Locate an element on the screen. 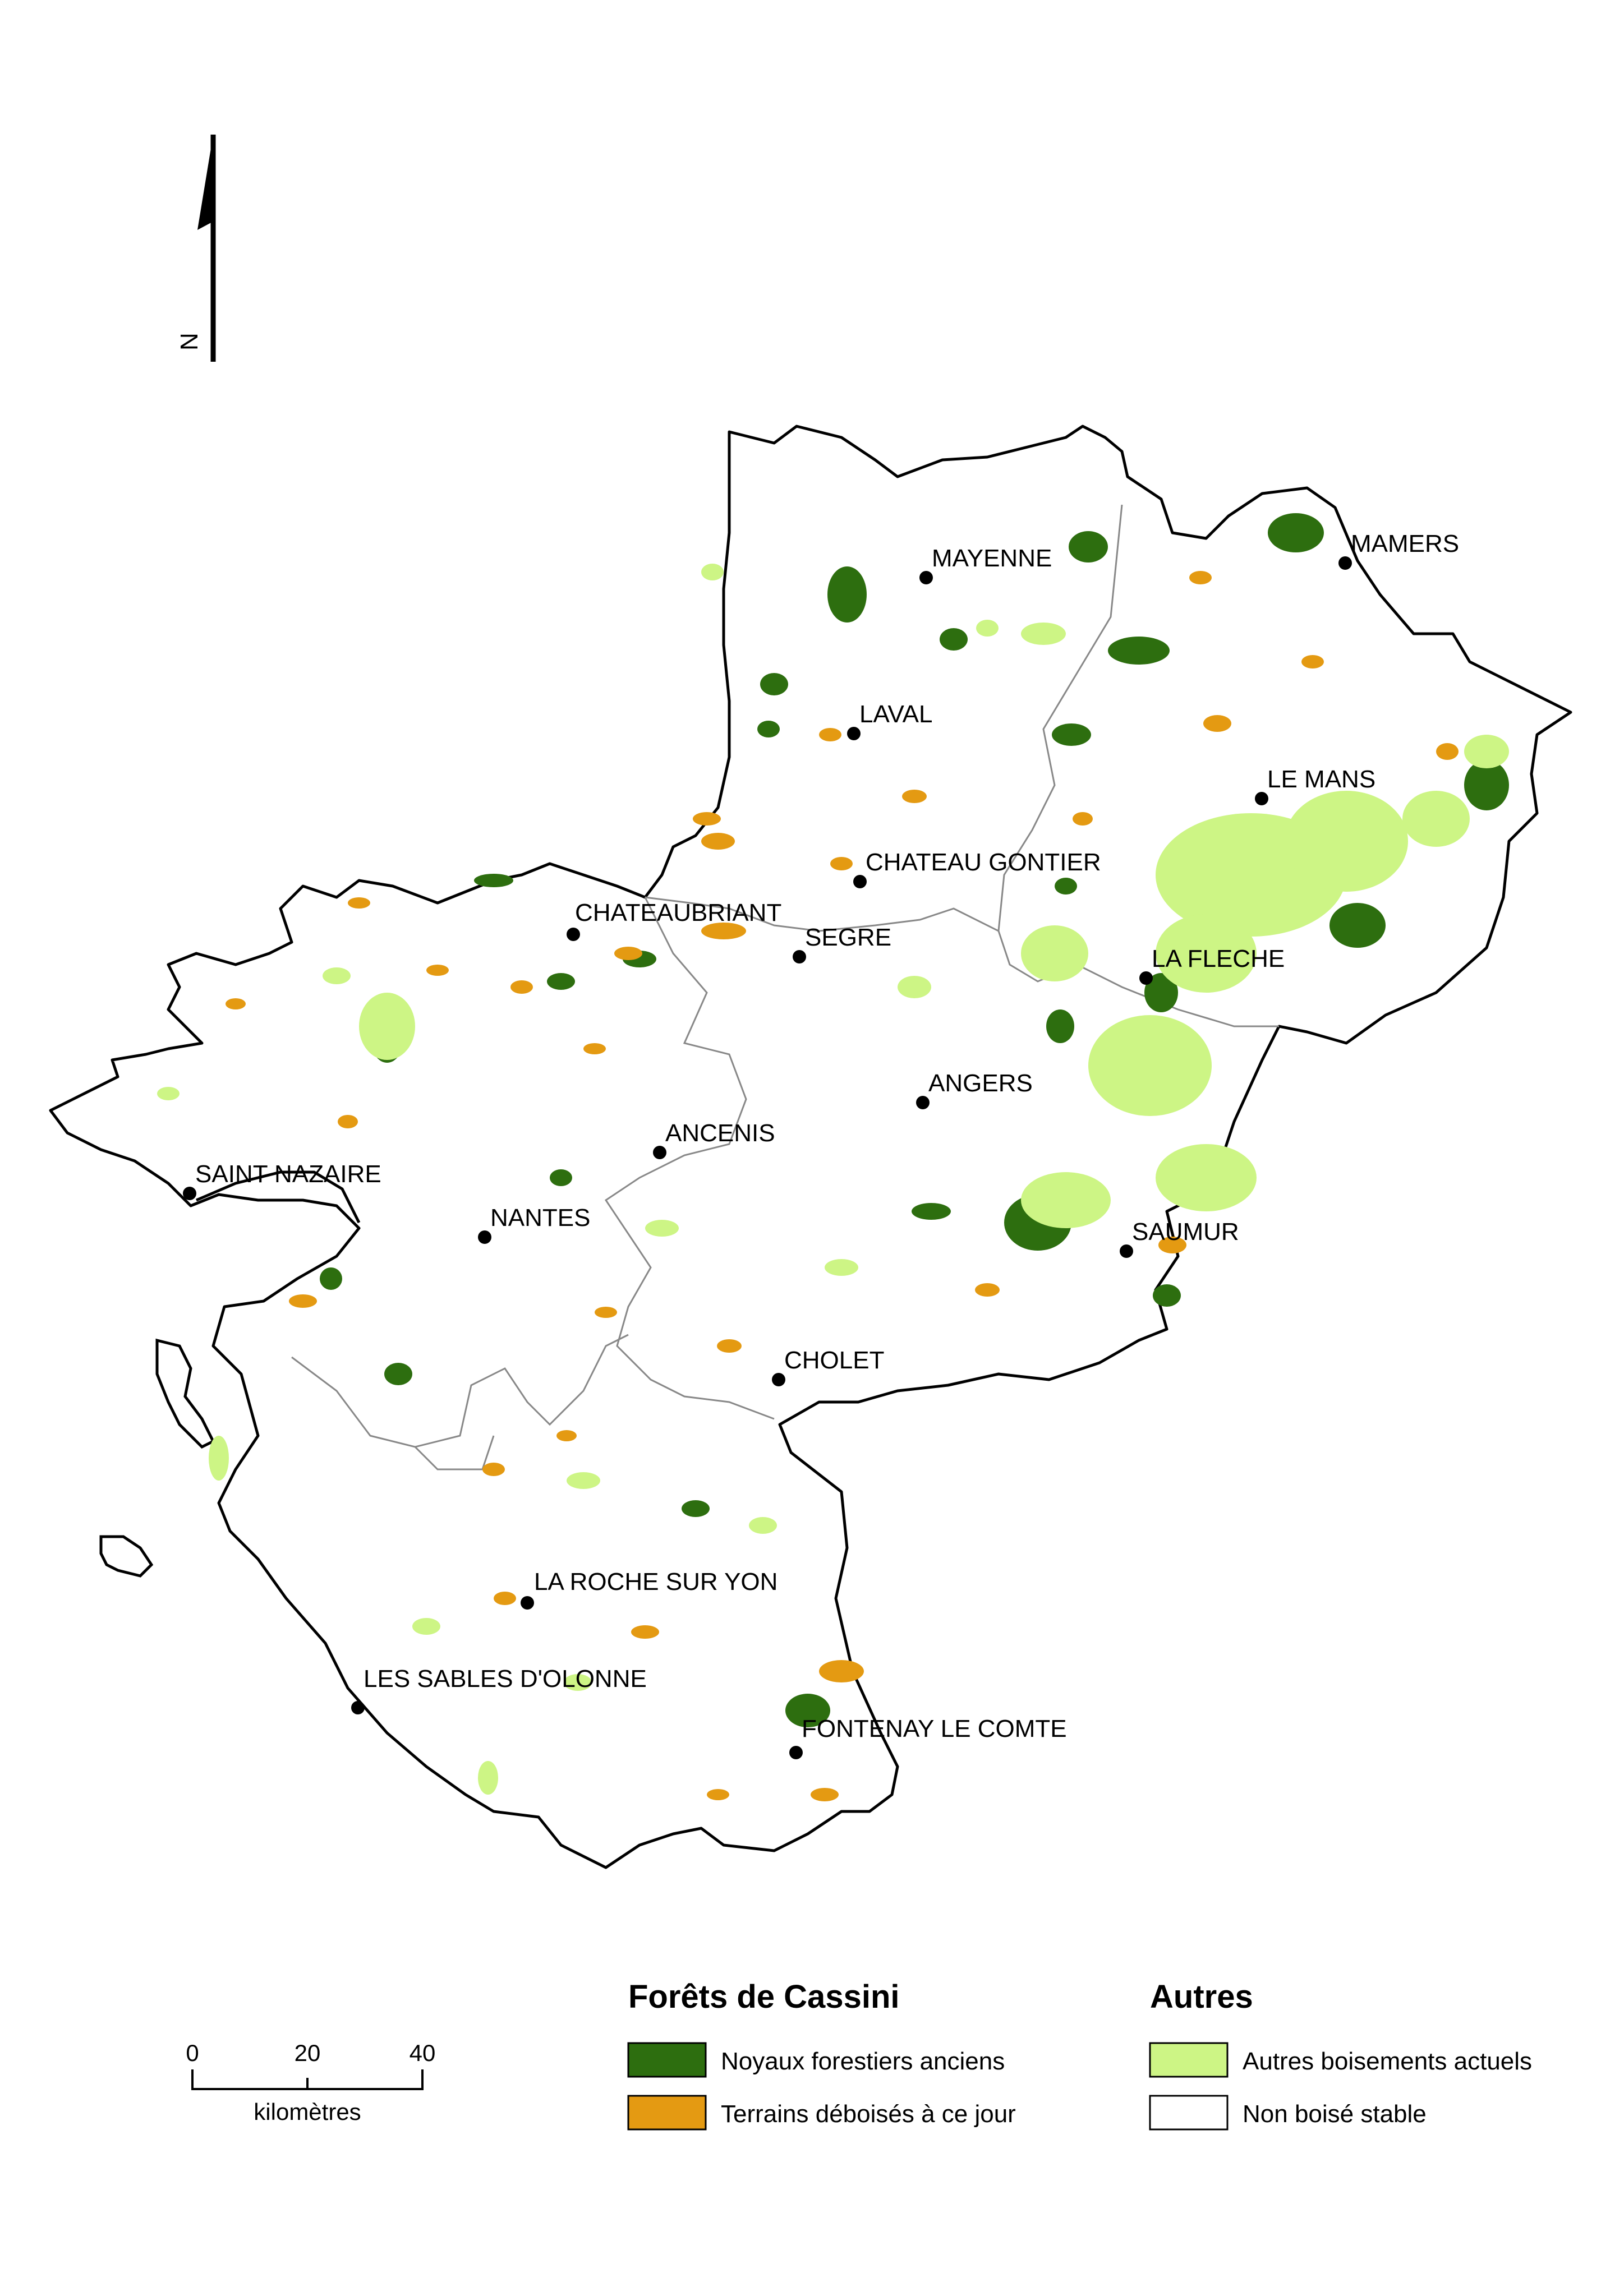 This screenshot has width=1624, height=2296. scale-tick-20: 20 is located at coordinates (308, 2053).